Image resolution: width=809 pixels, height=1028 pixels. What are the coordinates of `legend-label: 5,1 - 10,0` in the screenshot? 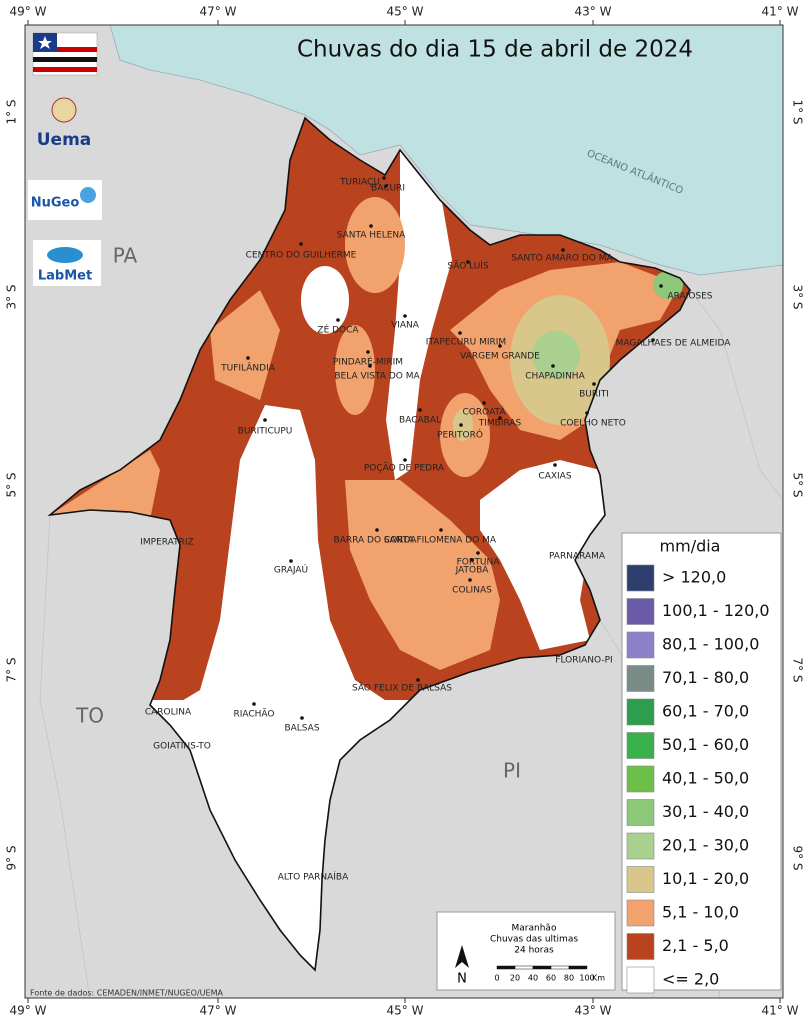 It's located at (700, 912).